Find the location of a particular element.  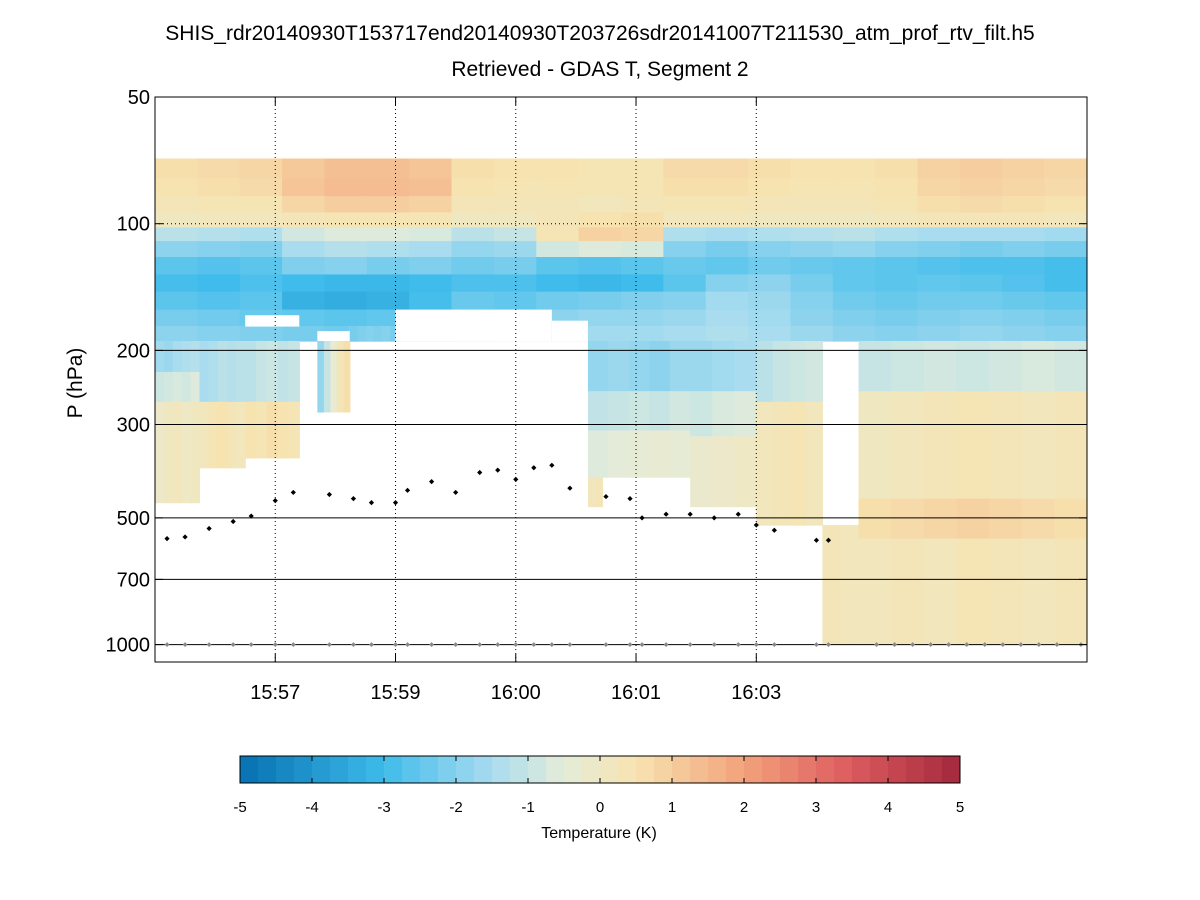

x-tick-label: 16:00 is located at coordinates (516, 693).